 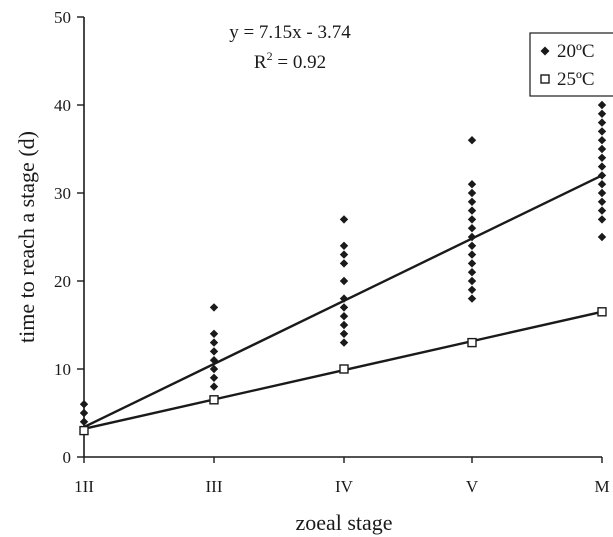 I want to click on legend-label: 25ºC, so click(x=576, y=79).